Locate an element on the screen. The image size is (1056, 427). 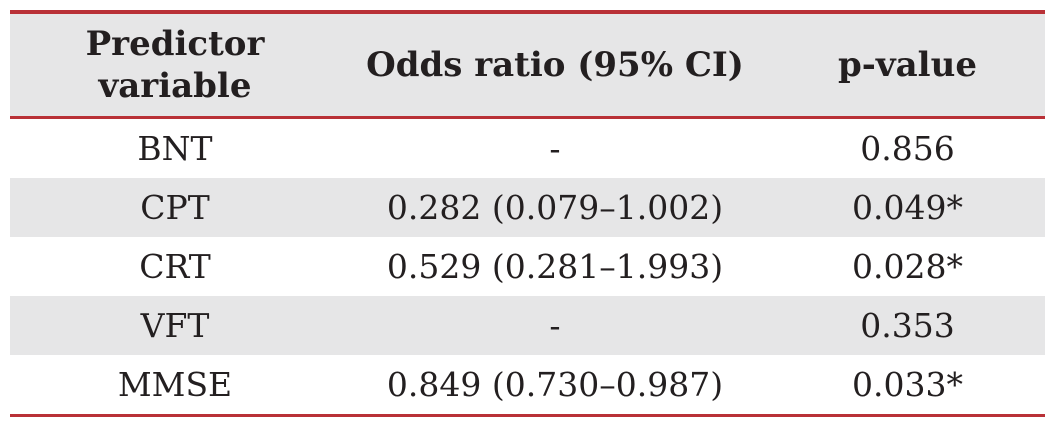
cell-odds-ratio: 0.282 (0.079–1.002) is located at coordinates (555, 207).